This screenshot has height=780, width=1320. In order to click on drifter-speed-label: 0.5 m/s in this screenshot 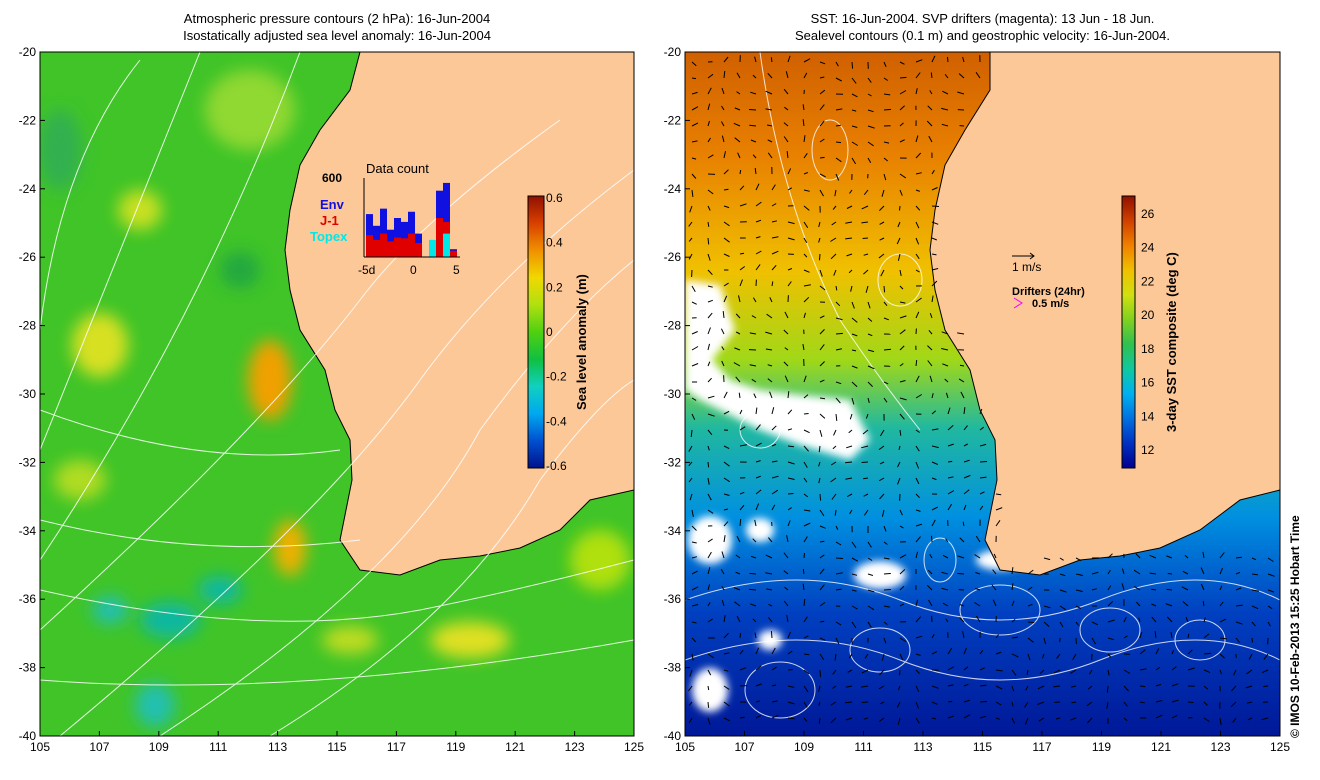, I will do `click(1050, 304)`.